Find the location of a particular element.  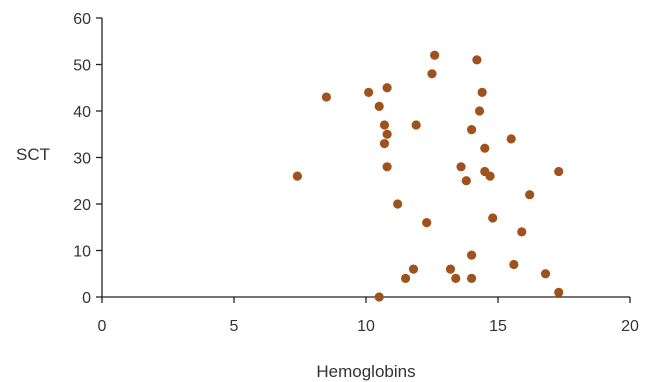

x-tick-label: 5 is located at coordinates (234, 326).